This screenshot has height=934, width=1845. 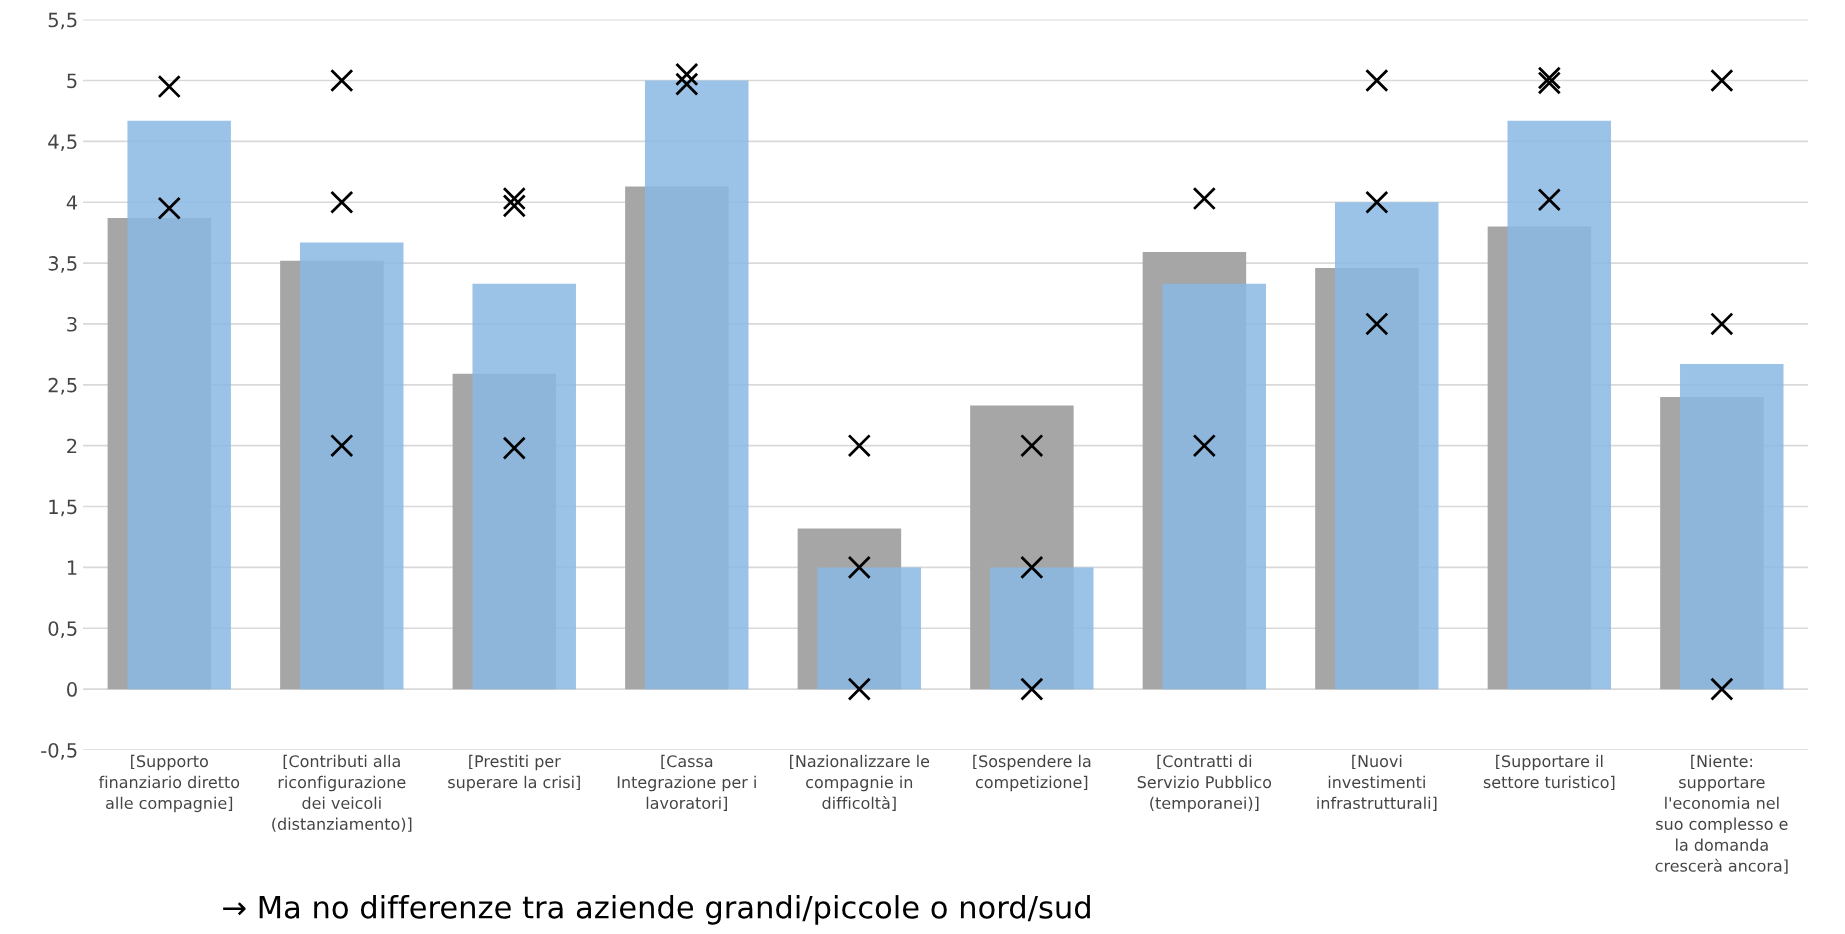 What do you see at coordinates (1377, 782) in the screenshot?
I see `x-tick-label: [Nuovi investimenti infrastrutturali]` at bounding box center [1377, 782].